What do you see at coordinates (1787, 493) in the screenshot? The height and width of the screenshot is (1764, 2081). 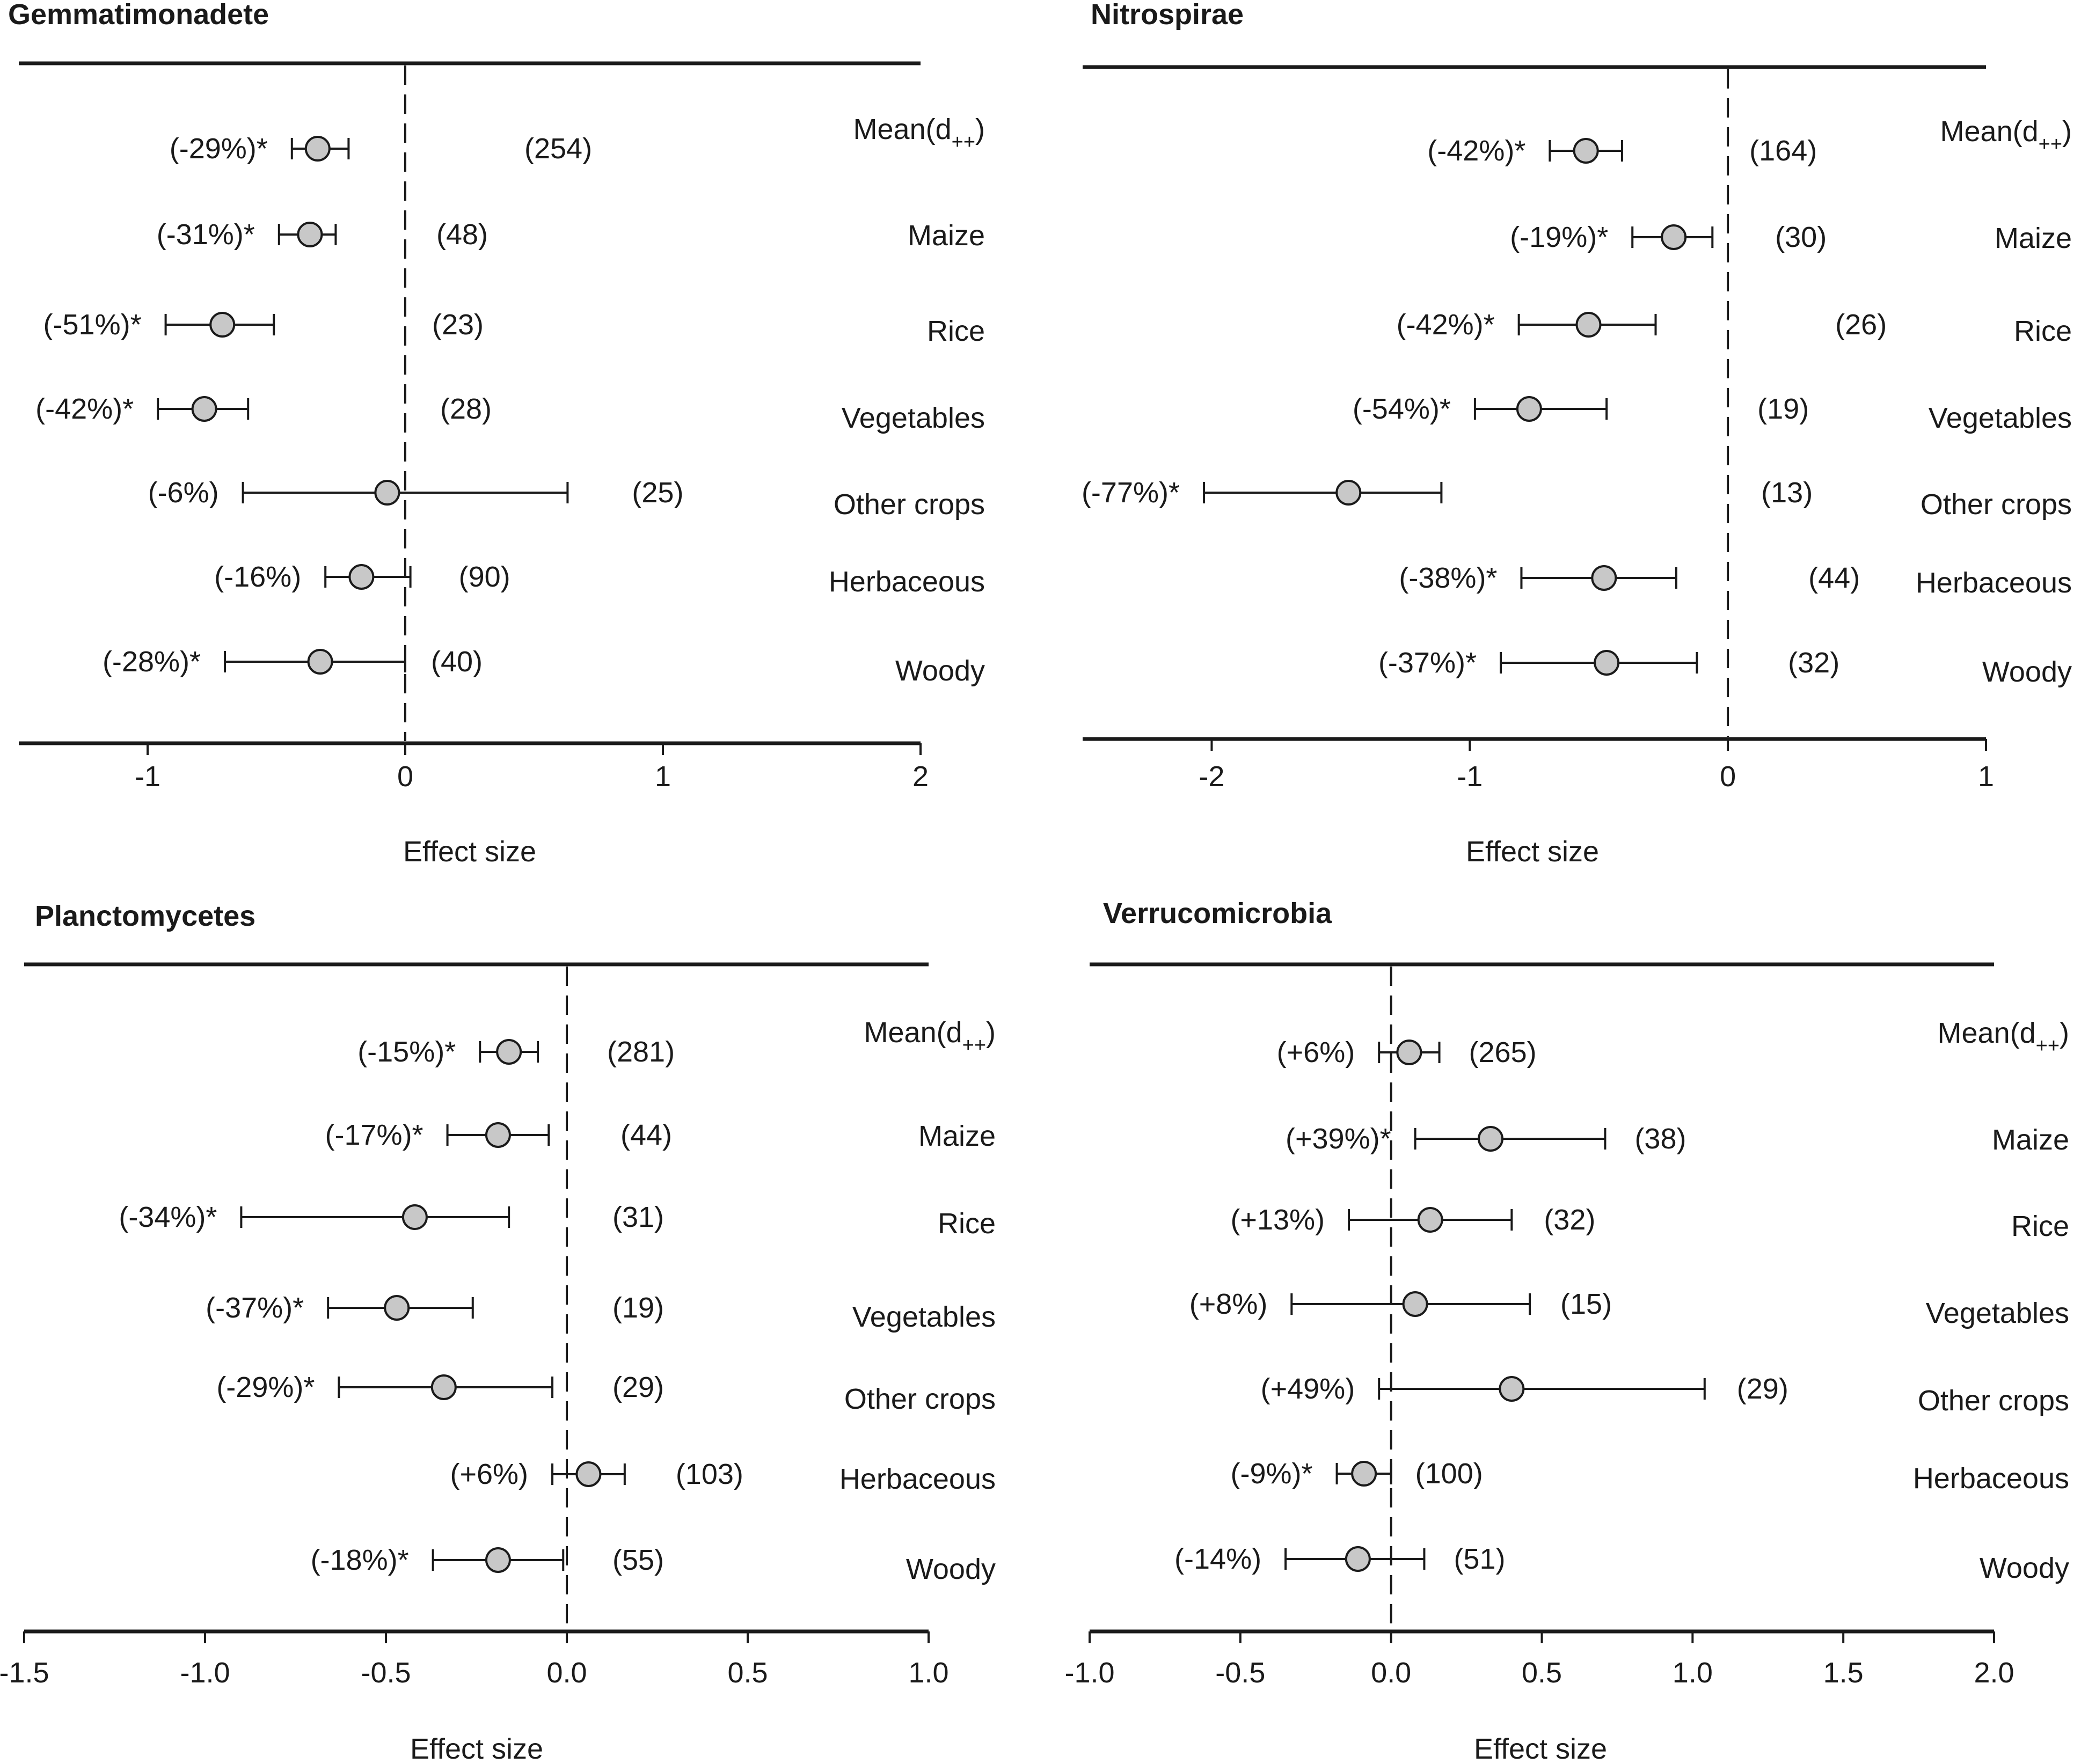 I see `sample-size-label: (13)` at bounding box center [1787, 493].